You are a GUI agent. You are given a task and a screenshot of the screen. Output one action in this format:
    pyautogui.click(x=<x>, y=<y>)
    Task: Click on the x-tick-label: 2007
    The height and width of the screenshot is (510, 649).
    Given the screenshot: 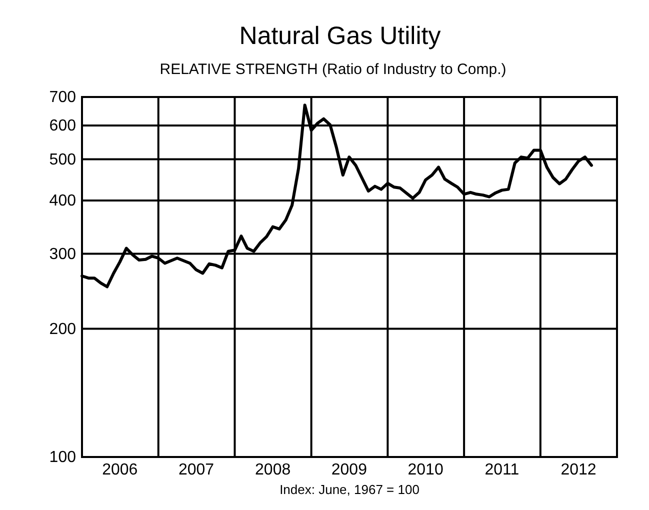 What is the action you would take?
    pyautogui.click(x=196, y=469)
    